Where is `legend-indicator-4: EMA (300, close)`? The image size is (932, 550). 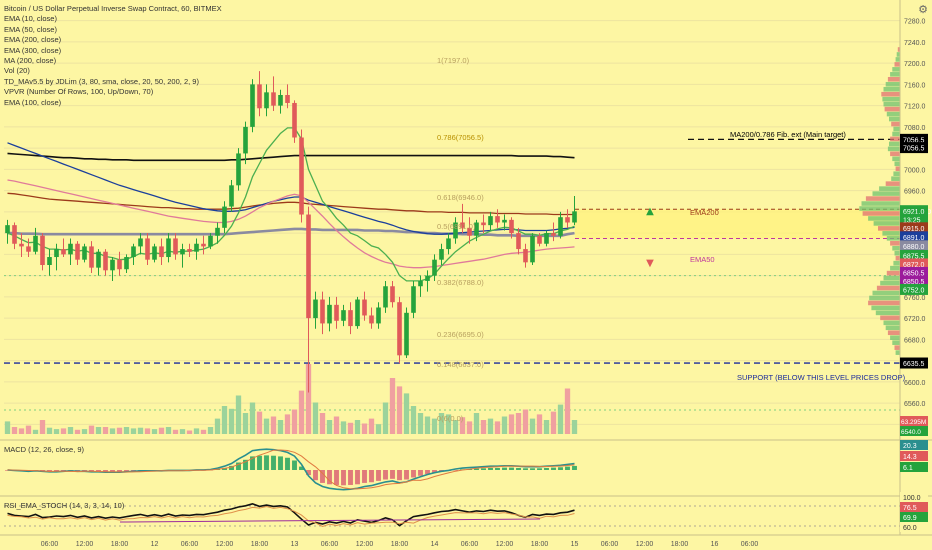
legend-indicator-4: EMA (300, close) is located at coordinates (33, 50).